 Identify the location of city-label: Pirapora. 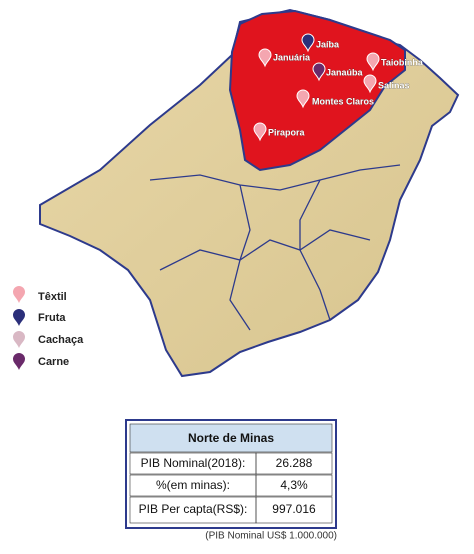
(287, 132).